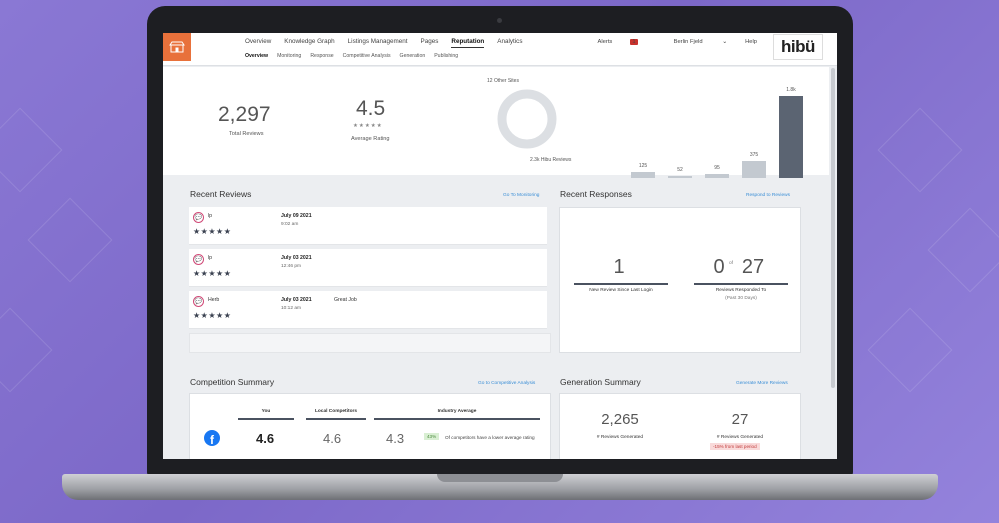 Image resolution: width=999 pixels, height=523 pixels. Describe the element at coordinates (741, 290) in the screenshot. I see `responded-label: Reviews Responded To` at that location.